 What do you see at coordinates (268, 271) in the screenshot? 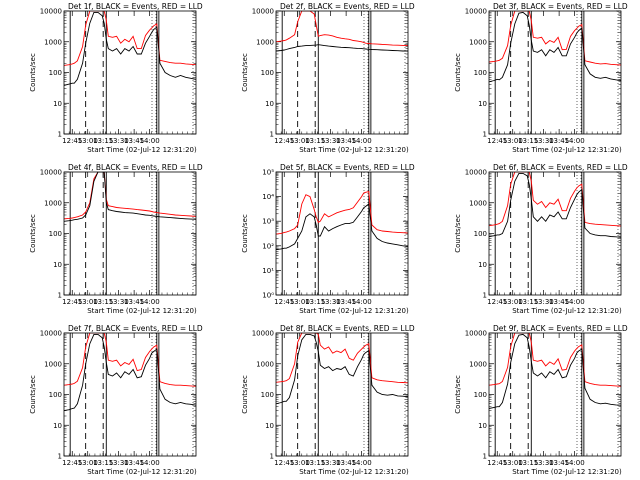
I see `y-tick-label: 10¹` at bounding box center [268, 271].